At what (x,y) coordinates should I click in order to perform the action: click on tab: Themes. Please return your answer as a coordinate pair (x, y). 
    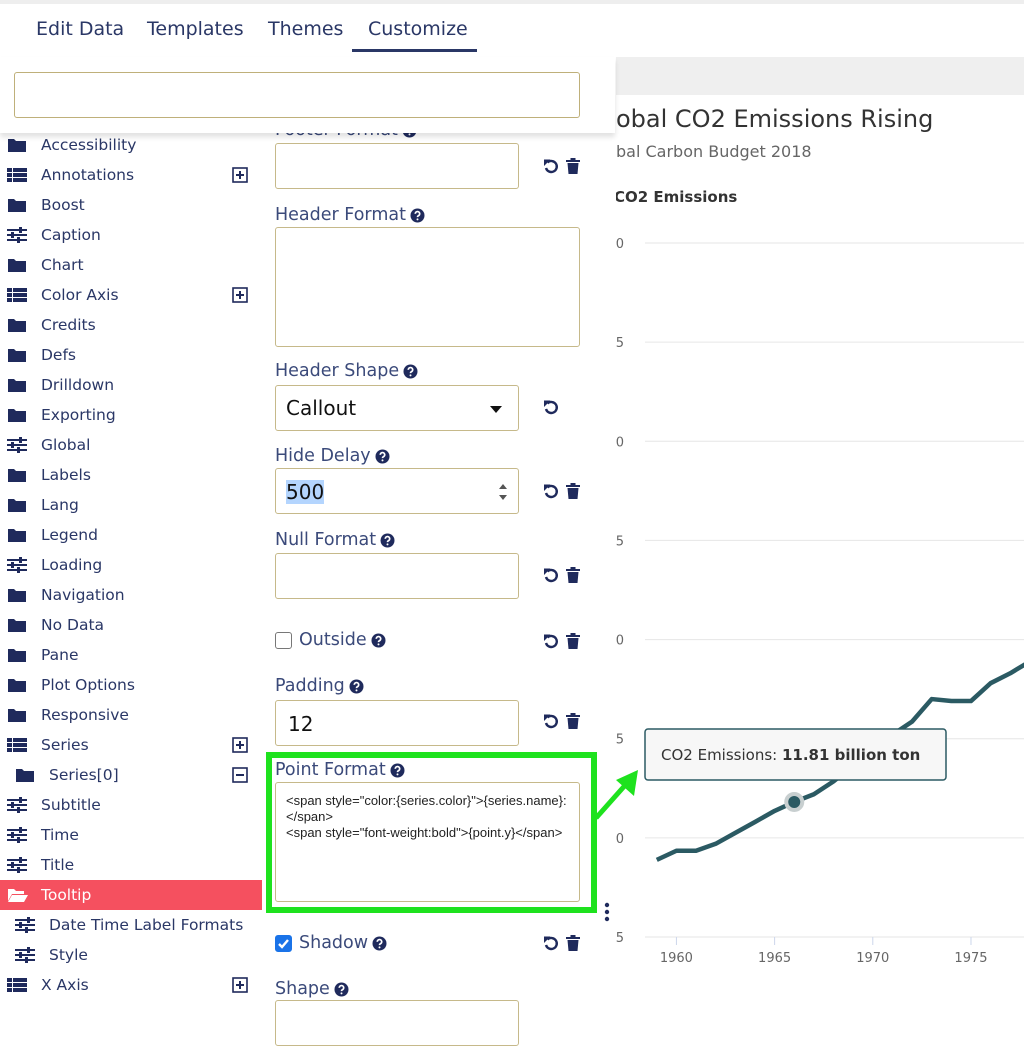
    Looking at the image, I should click on (306, 29).